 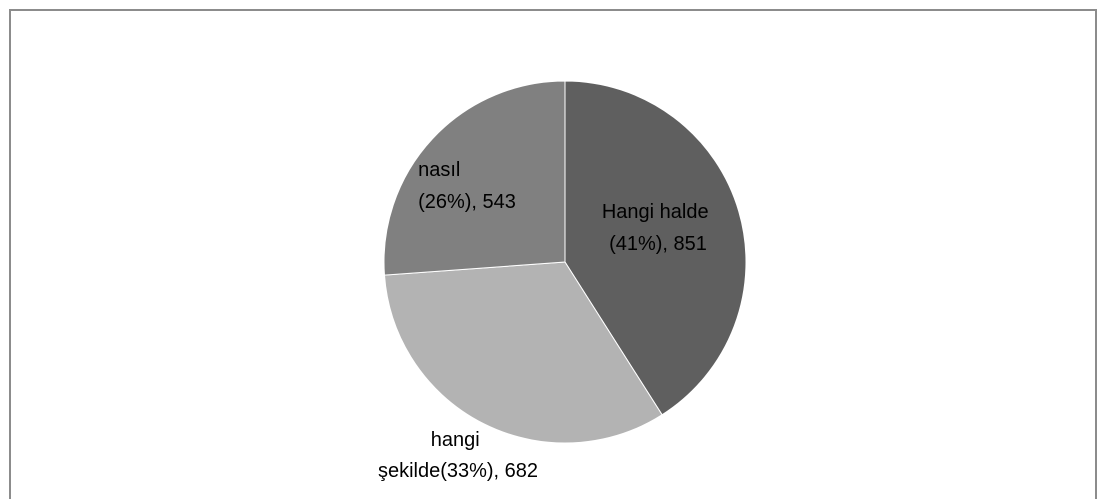 I want to click on slice-label-nasil-line2: (26%), 543, so click(x=467, y=202).